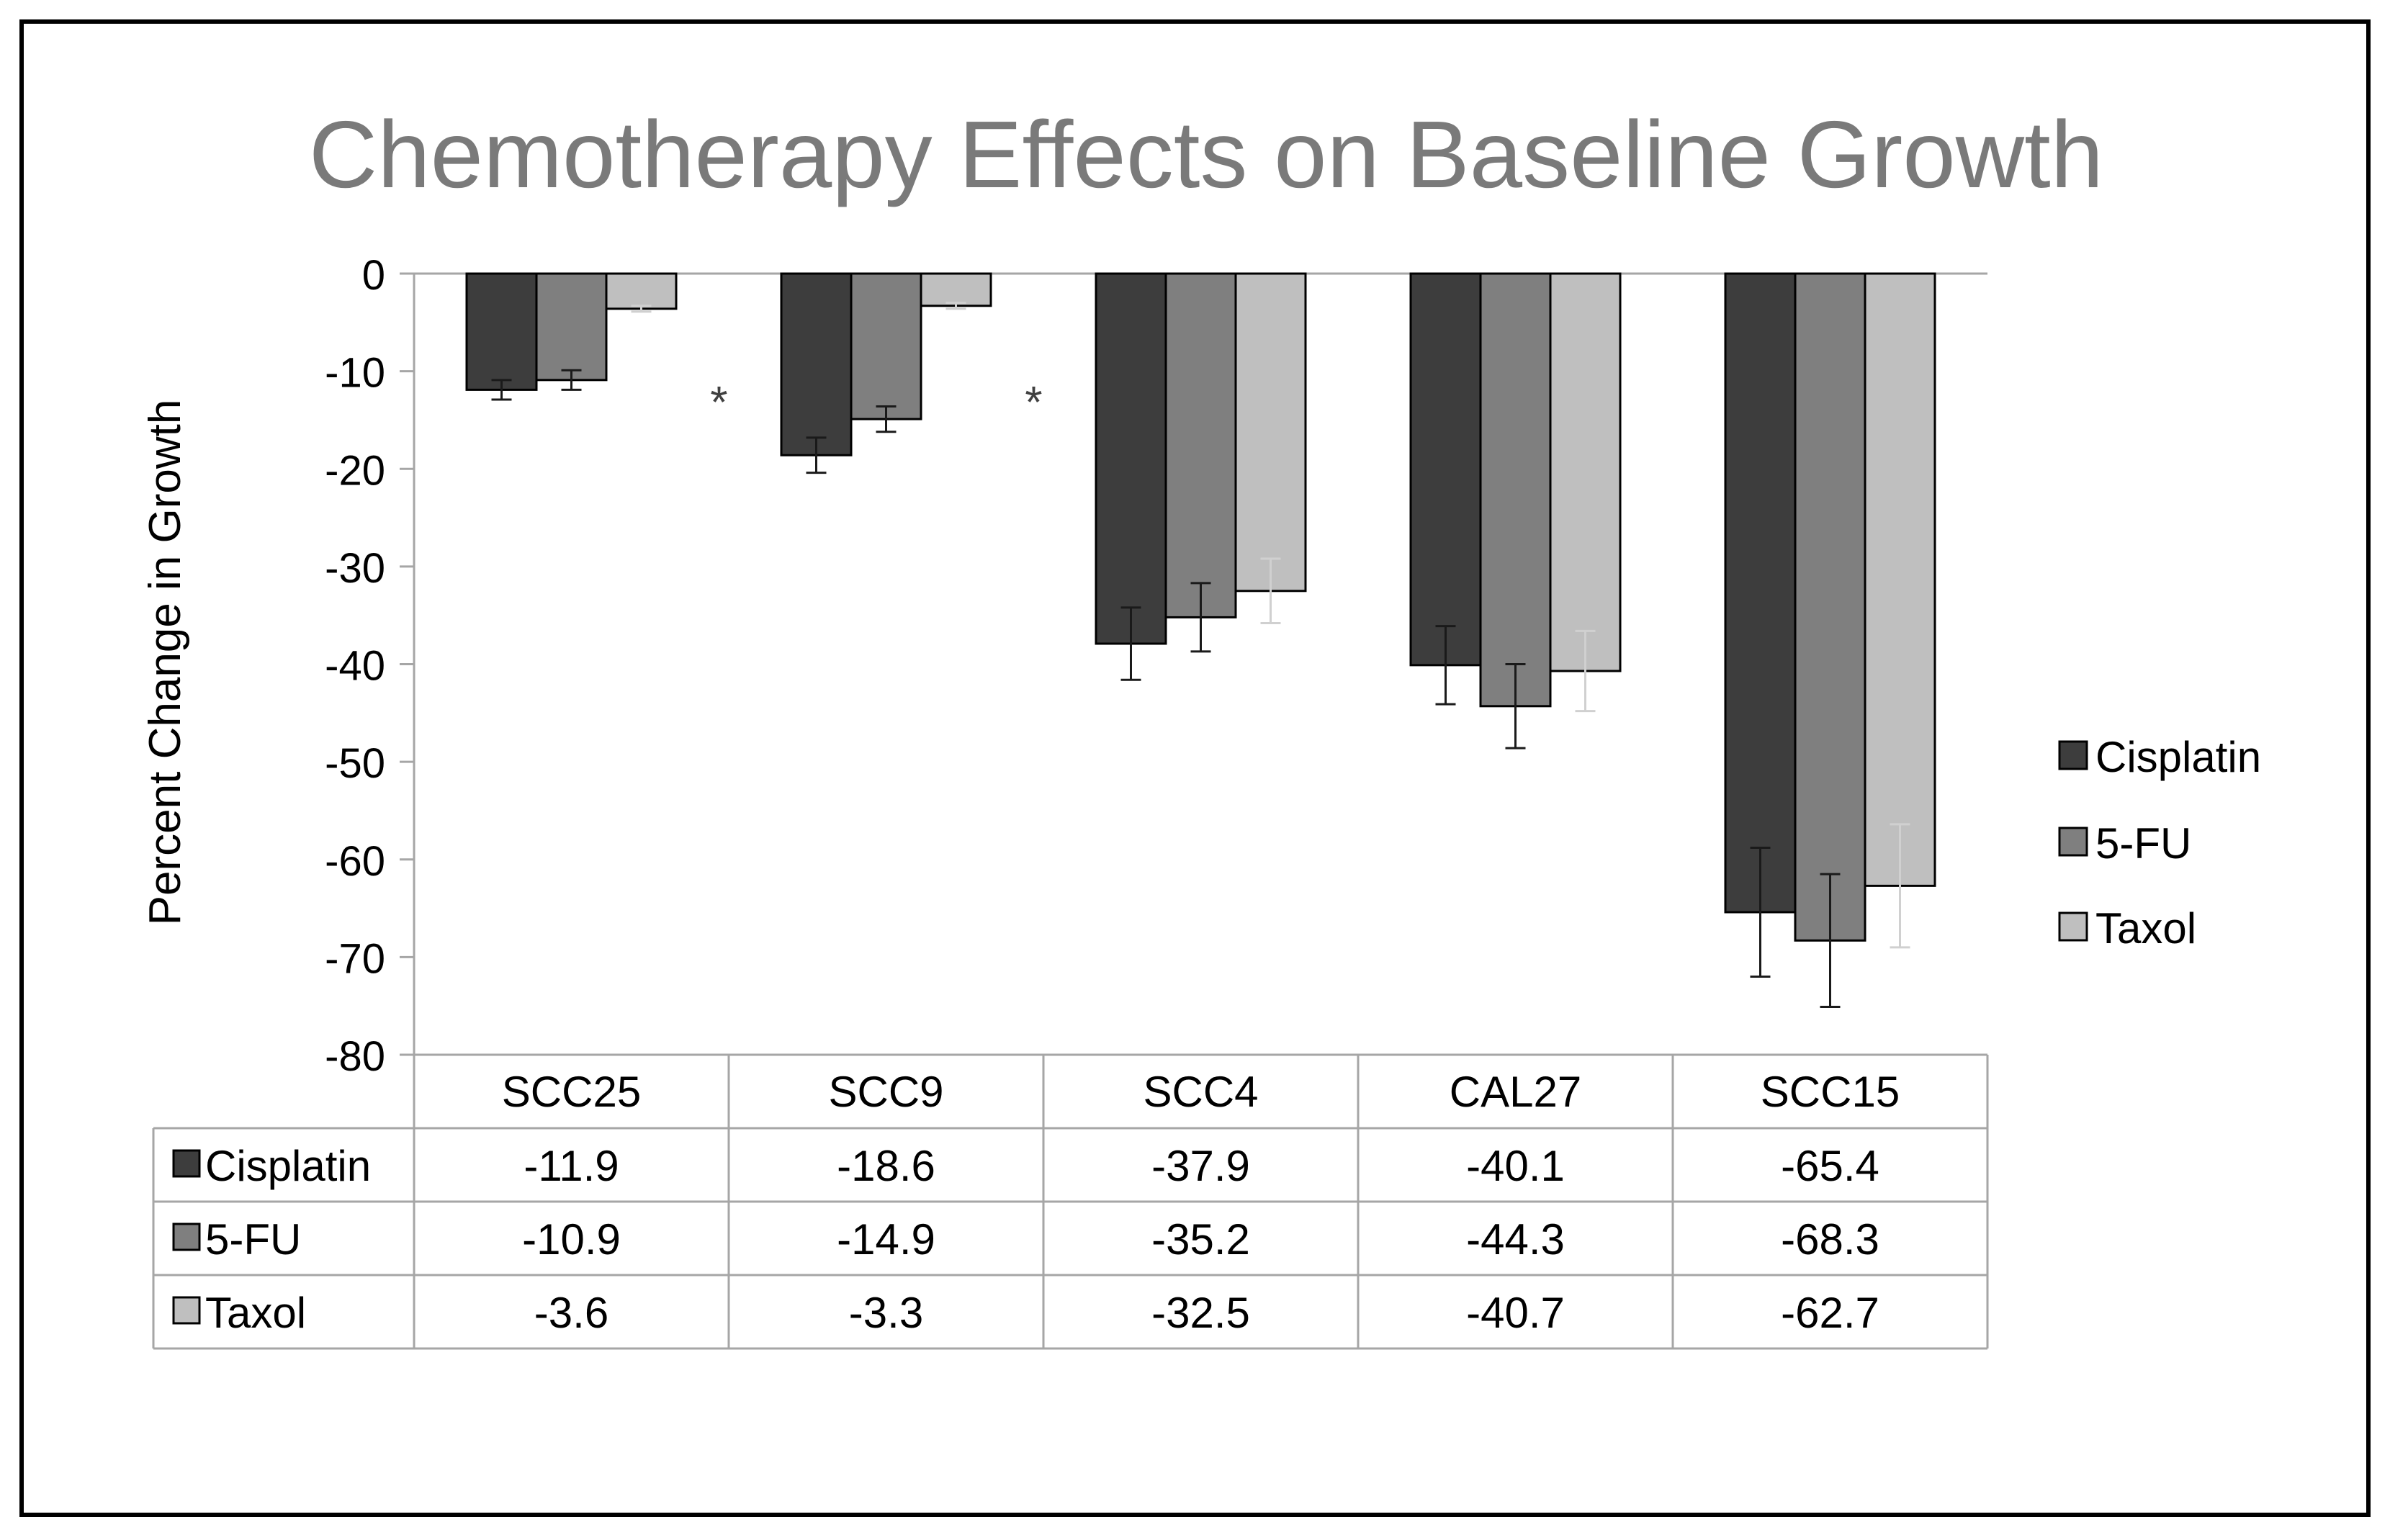  I want to click on legend-label: Cisplatin, so click(2178, 757).